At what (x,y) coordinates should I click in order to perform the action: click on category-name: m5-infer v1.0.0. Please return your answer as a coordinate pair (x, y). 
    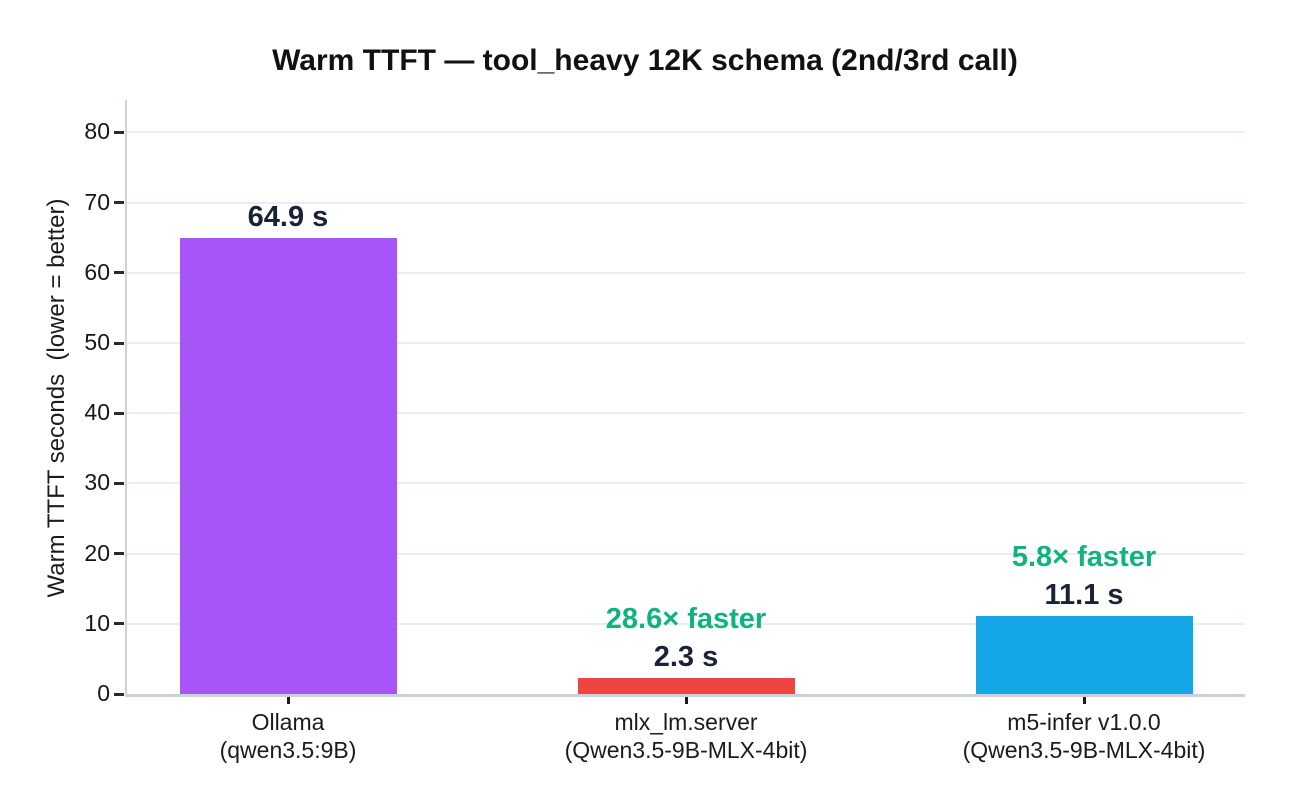
    Looking at the image, I should click on (1084, 722).